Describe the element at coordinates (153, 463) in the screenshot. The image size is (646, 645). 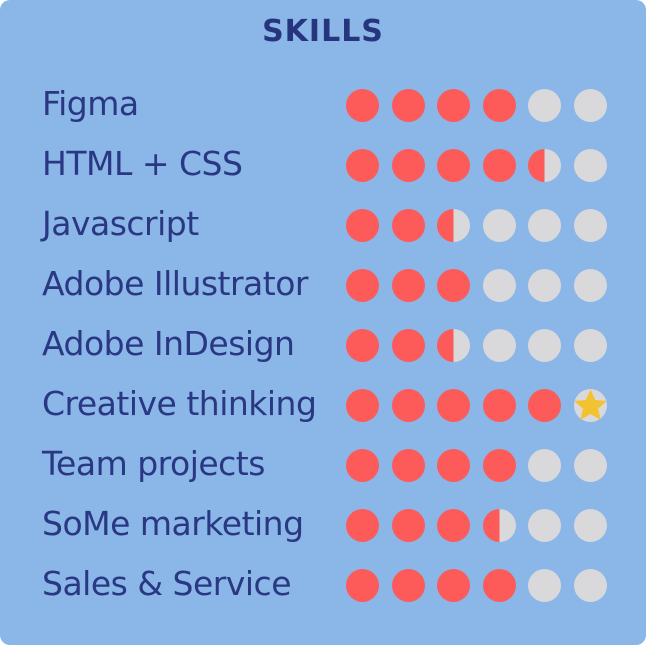
I see `skill-name: Team projects` at that location.